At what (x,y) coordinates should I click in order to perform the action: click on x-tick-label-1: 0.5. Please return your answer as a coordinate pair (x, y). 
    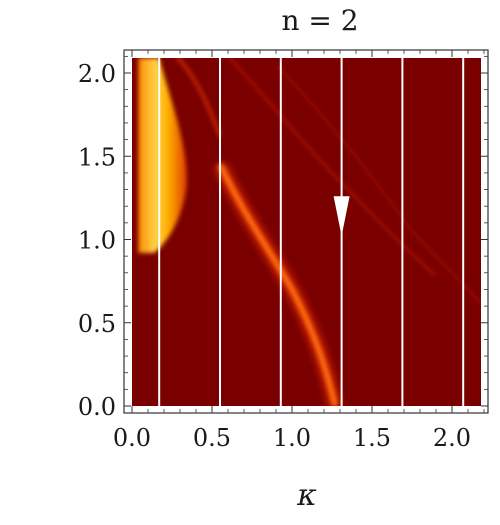
    Looking at the image, I should click on (212, 438).